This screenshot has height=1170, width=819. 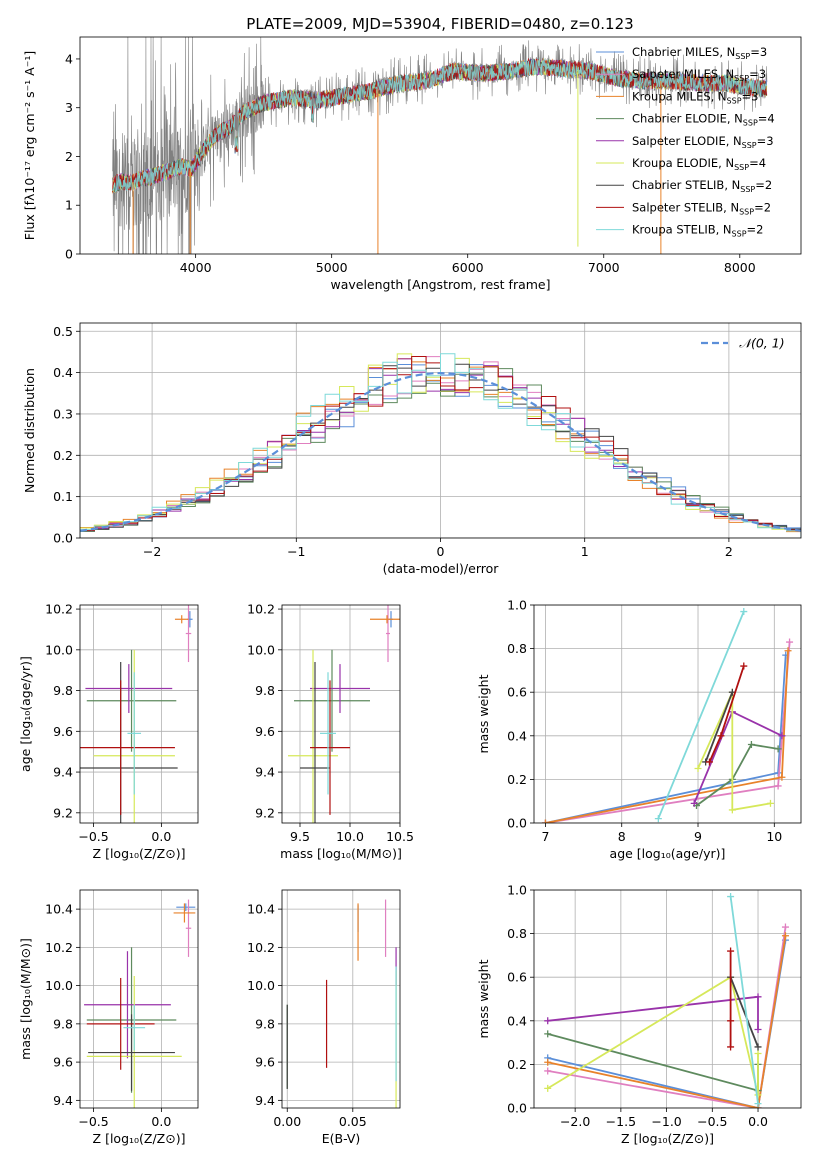 I want to click on massweight_vs_Z-y-tick-label: 0.0, so click(x=517, y=1108).